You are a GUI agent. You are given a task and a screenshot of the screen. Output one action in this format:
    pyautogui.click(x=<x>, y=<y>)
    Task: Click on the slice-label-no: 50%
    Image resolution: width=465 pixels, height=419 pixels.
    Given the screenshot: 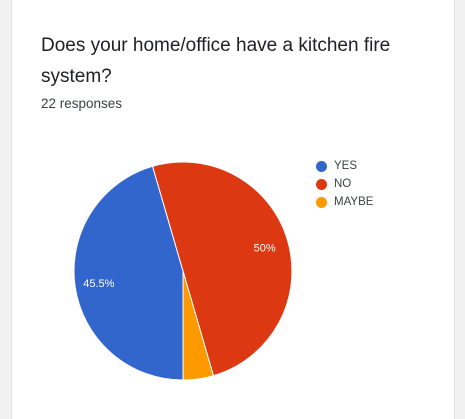 What is the action you would take?
    pyautogui.click(x=265, y=248)
    